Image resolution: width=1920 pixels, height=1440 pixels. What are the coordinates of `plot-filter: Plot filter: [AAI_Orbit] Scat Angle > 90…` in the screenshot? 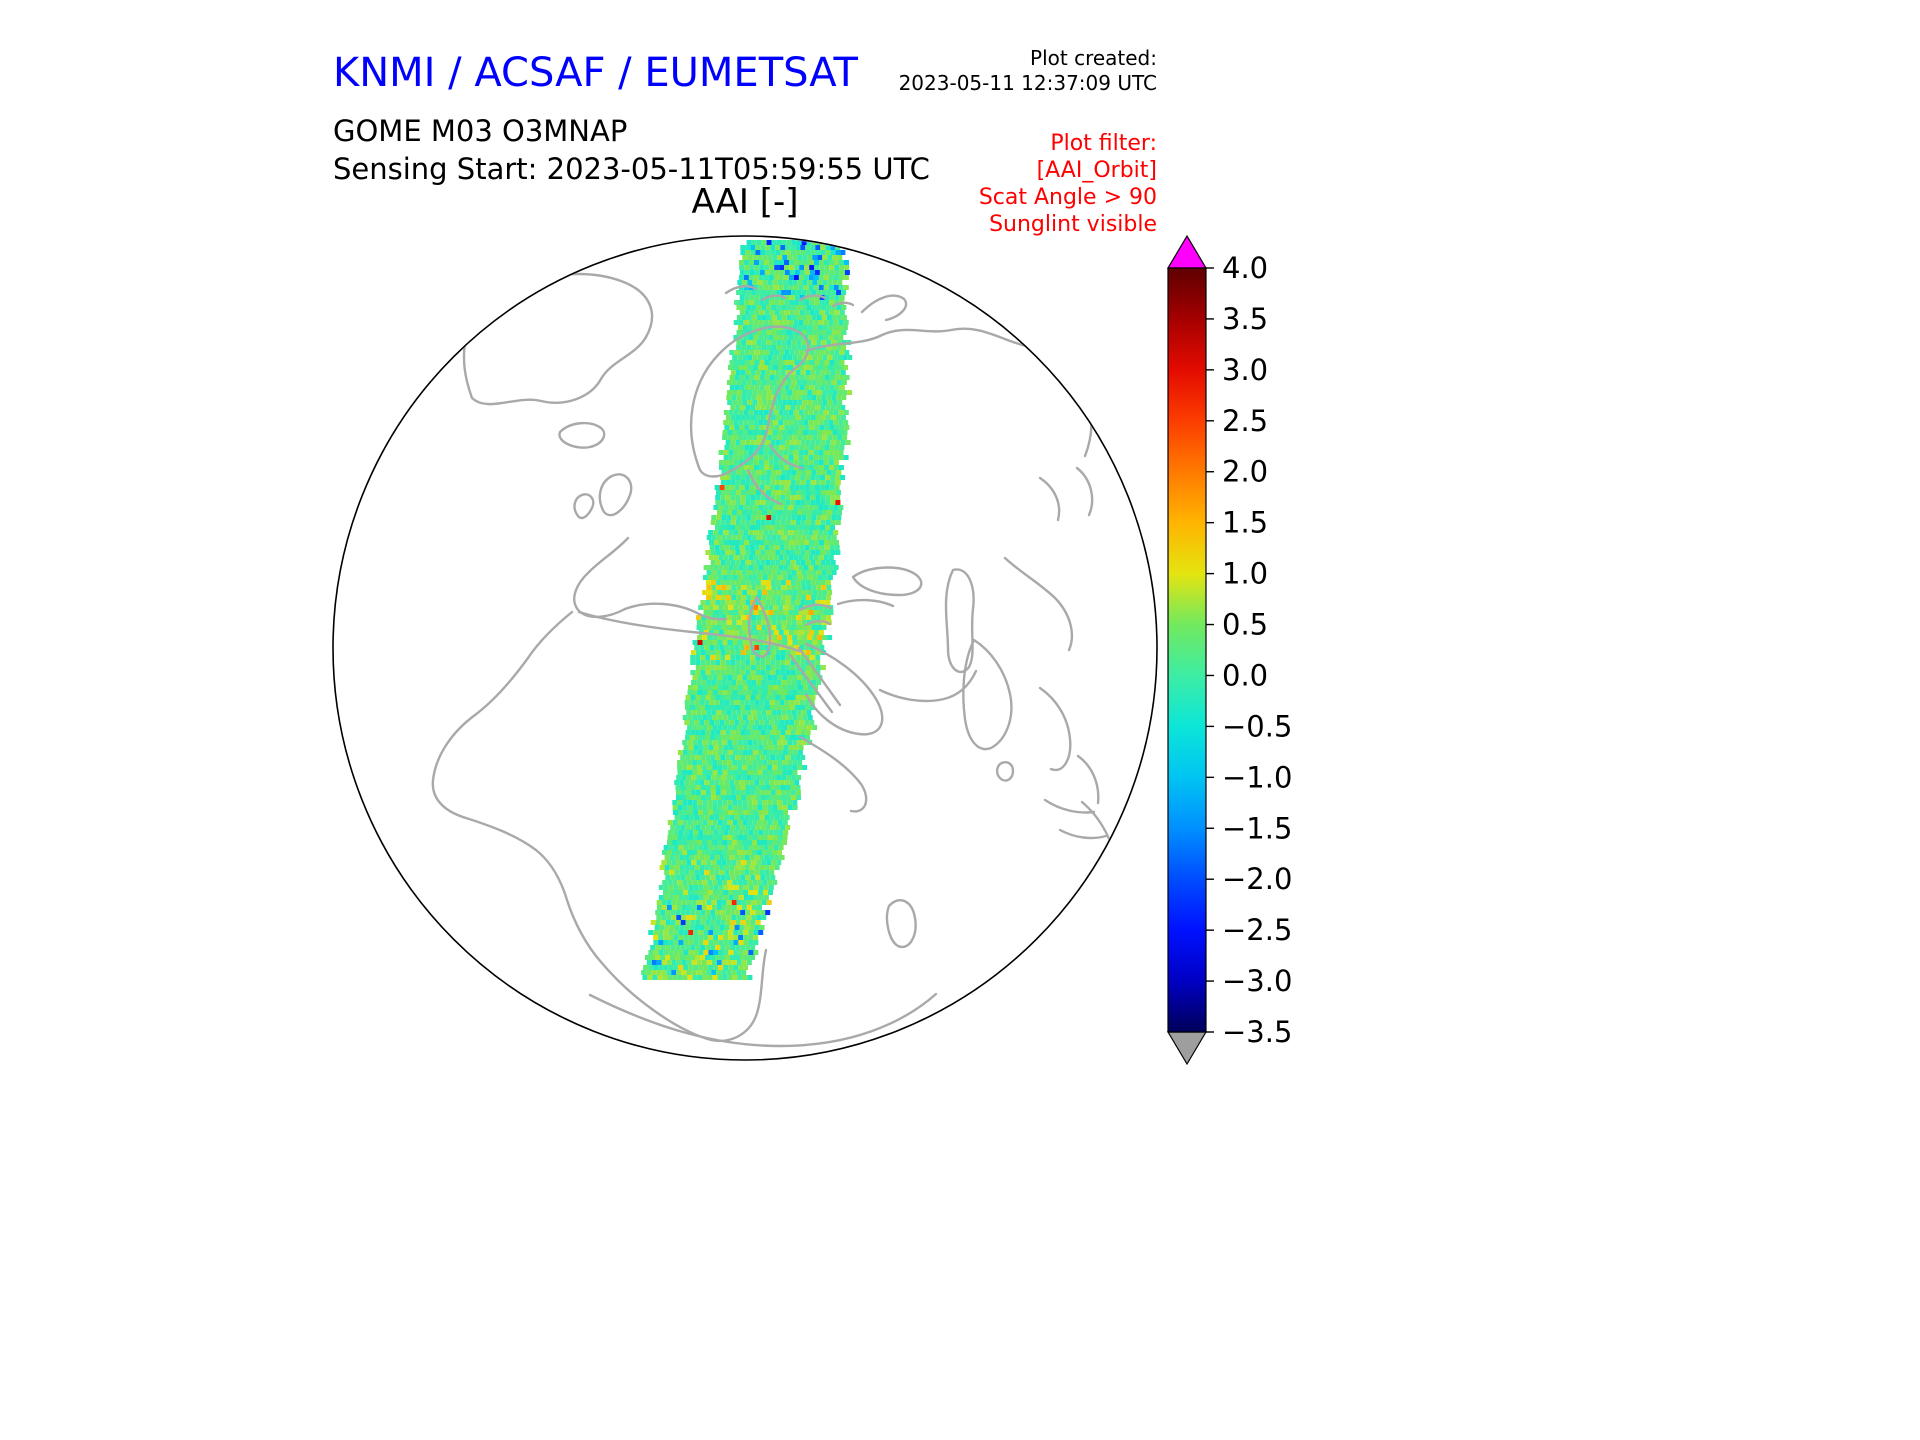 It's located at (1068, 184).